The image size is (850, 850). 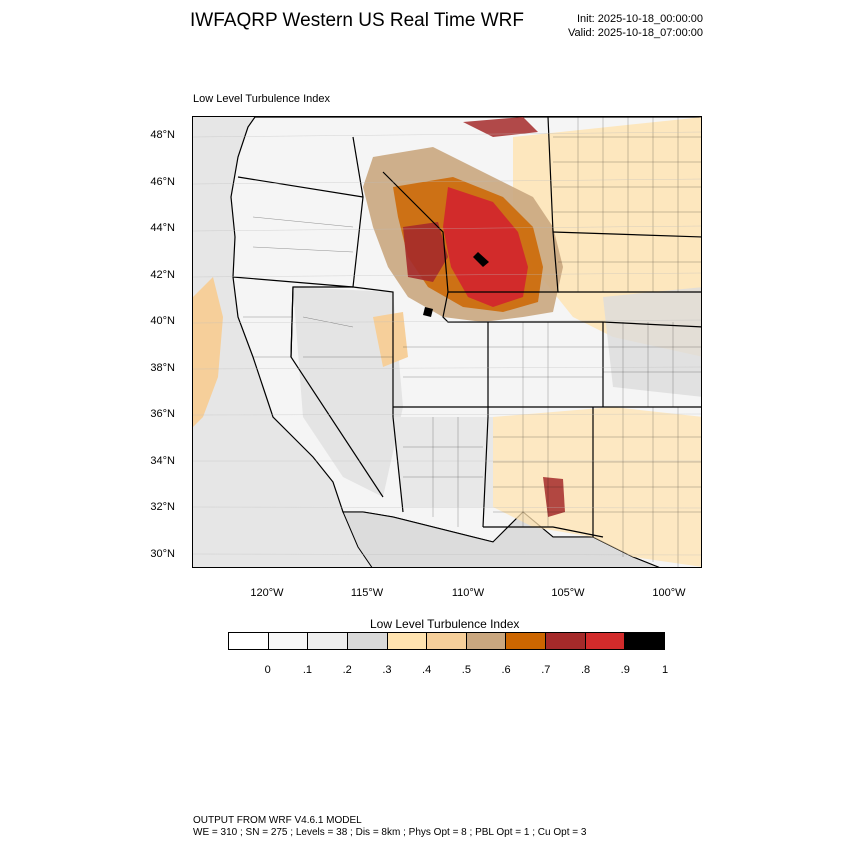 I want to click on lat-label: 48°N, so click(x=162, y=135).